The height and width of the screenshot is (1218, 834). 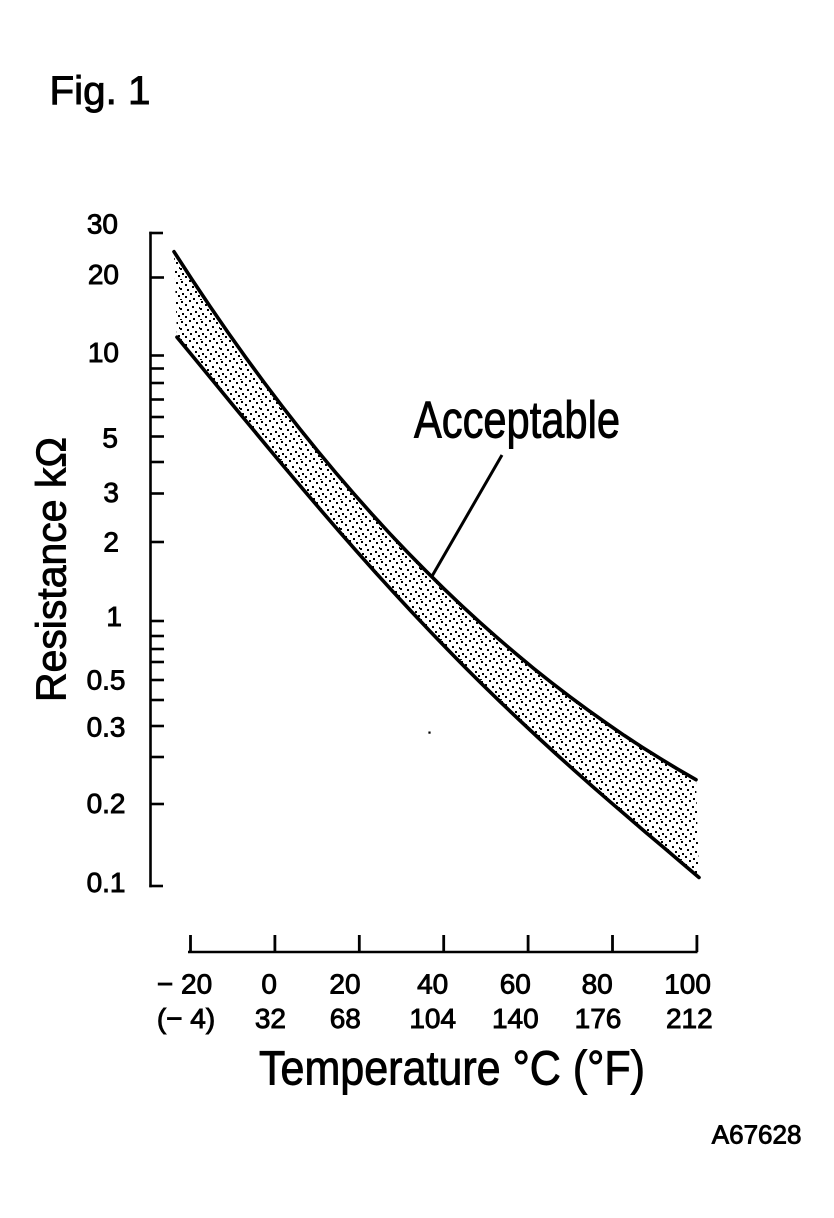 I want to click on svg-text: 2, so click(x=111, y=542).